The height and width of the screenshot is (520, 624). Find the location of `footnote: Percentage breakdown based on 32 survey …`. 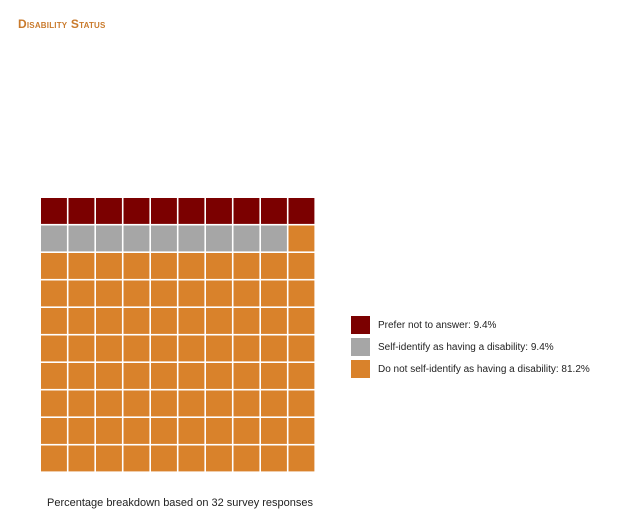

footnote: Percentage breakdown based on 32 survey … is located at coordinates (180, 503).